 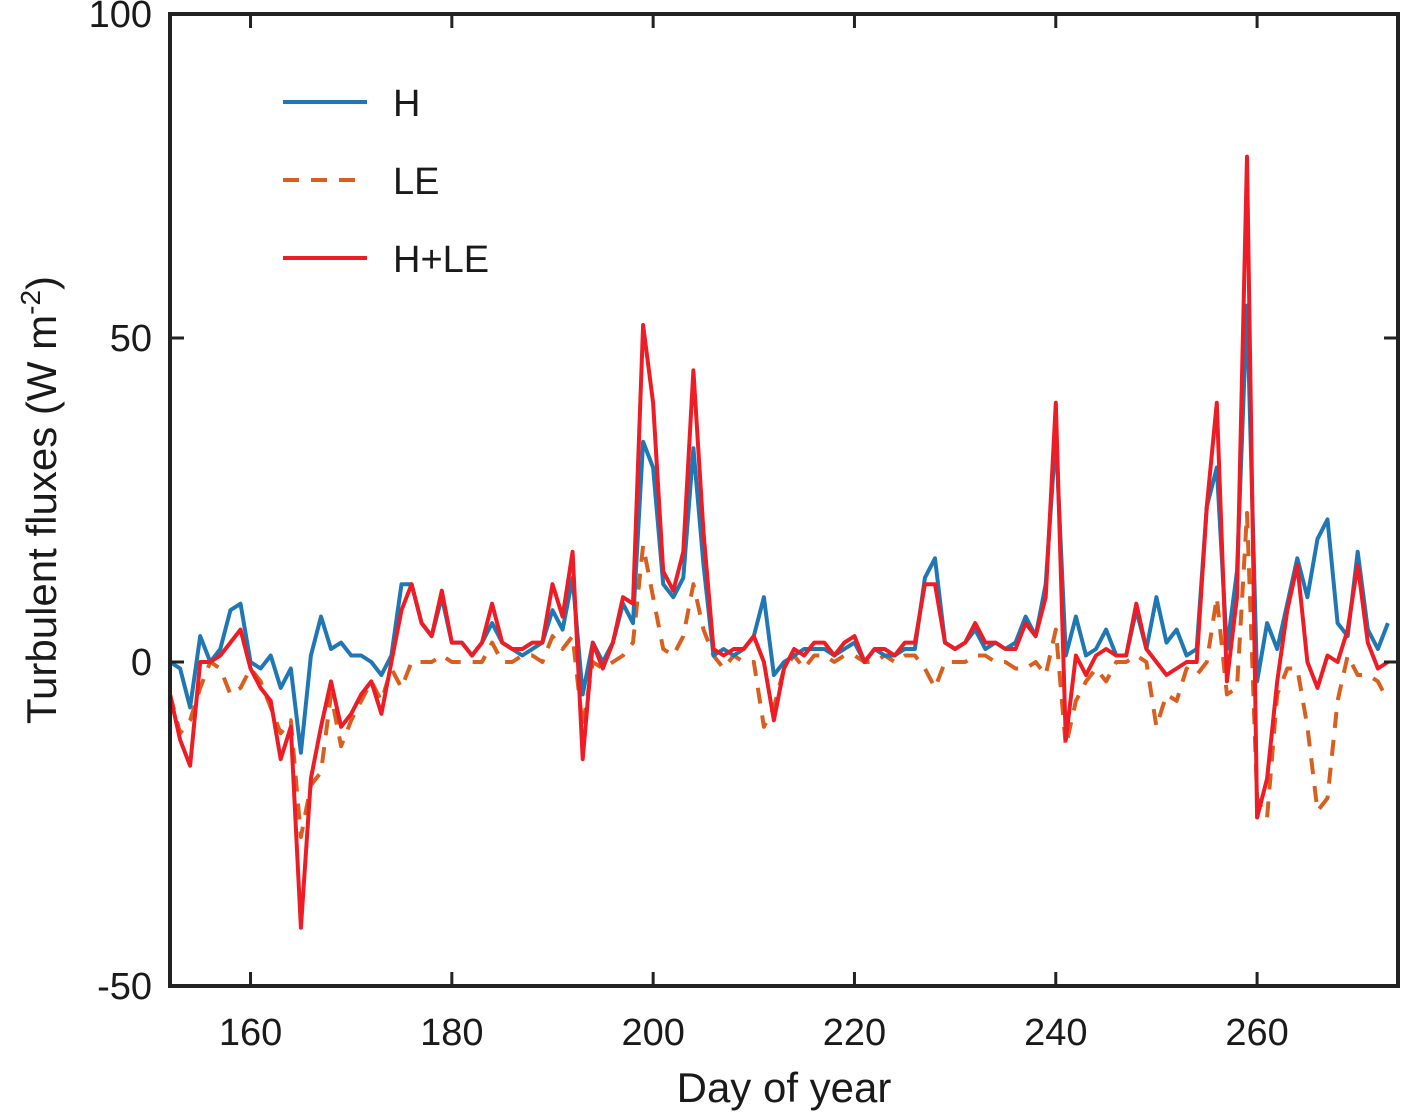 What do you see at coordinates (131, 339) in the screenshot?
I see `y-tick-label: 50` at bounding box center [131, 339].